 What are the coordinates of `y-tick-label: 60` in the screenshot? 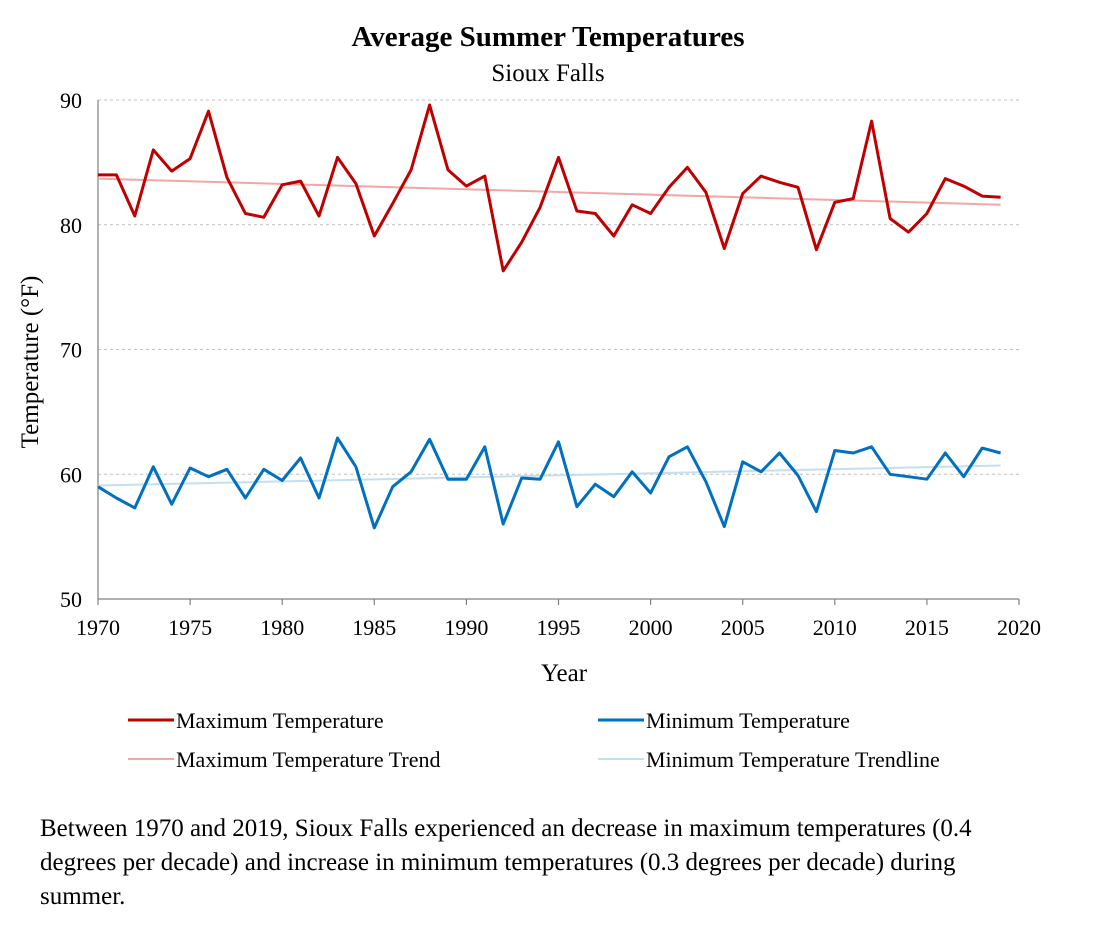 It's located at (71, 474).